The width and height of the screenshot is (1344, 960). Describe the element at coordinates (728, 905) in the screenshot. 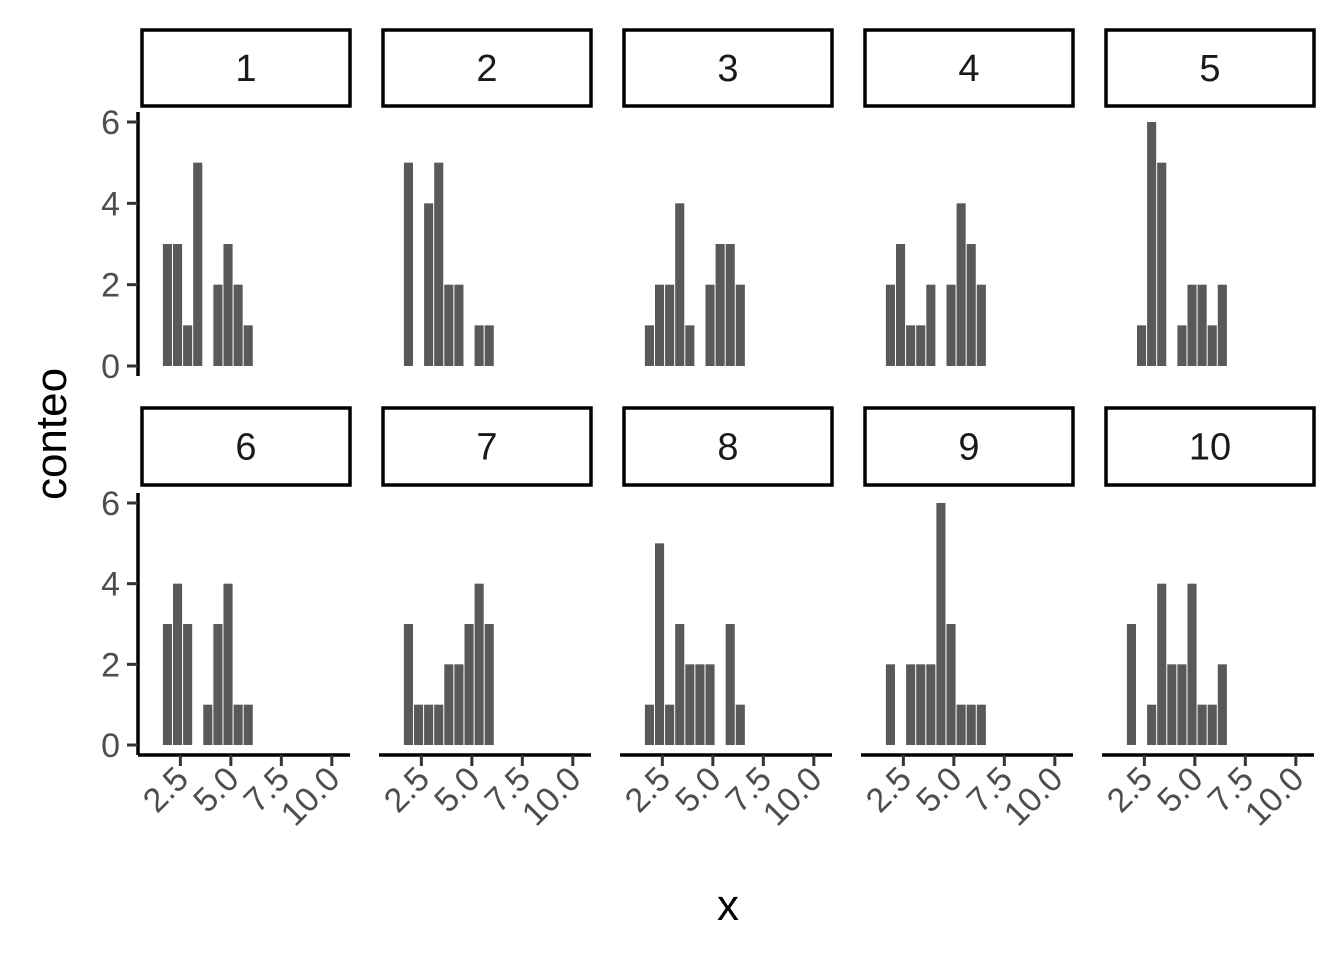

I see `x-axis-title: x` at that location.